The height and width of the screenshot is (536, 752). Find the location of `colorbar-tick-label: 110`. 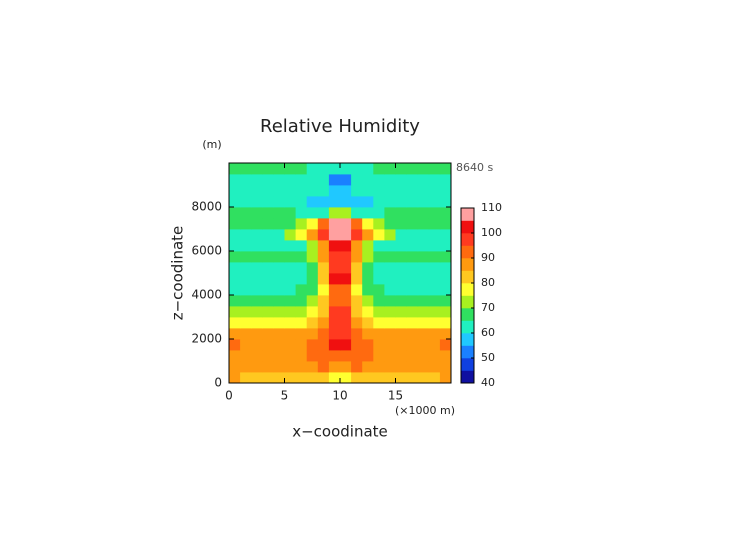

colorbar-tick-label: 110 is located at coordinates (491, 207).